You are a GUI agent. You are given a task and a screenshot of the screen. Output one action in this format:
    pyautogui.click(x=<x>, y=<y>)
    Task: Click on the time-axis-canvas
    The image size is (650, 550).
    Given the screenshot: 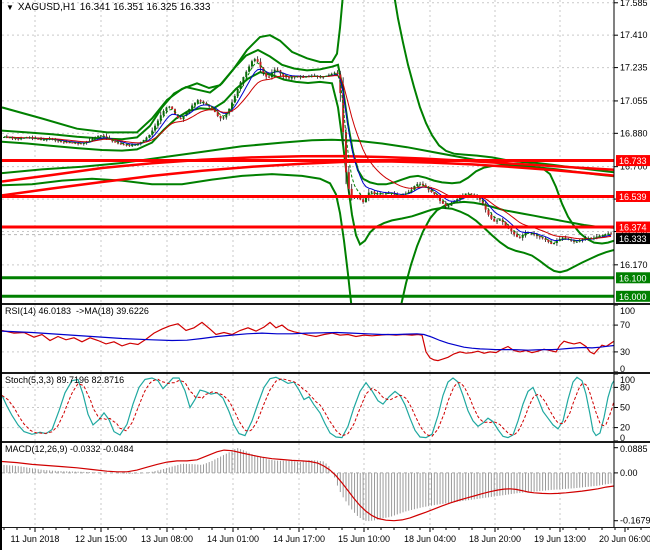 What is the action you would take?
    pyautogui.click(x=326, y=539)
    